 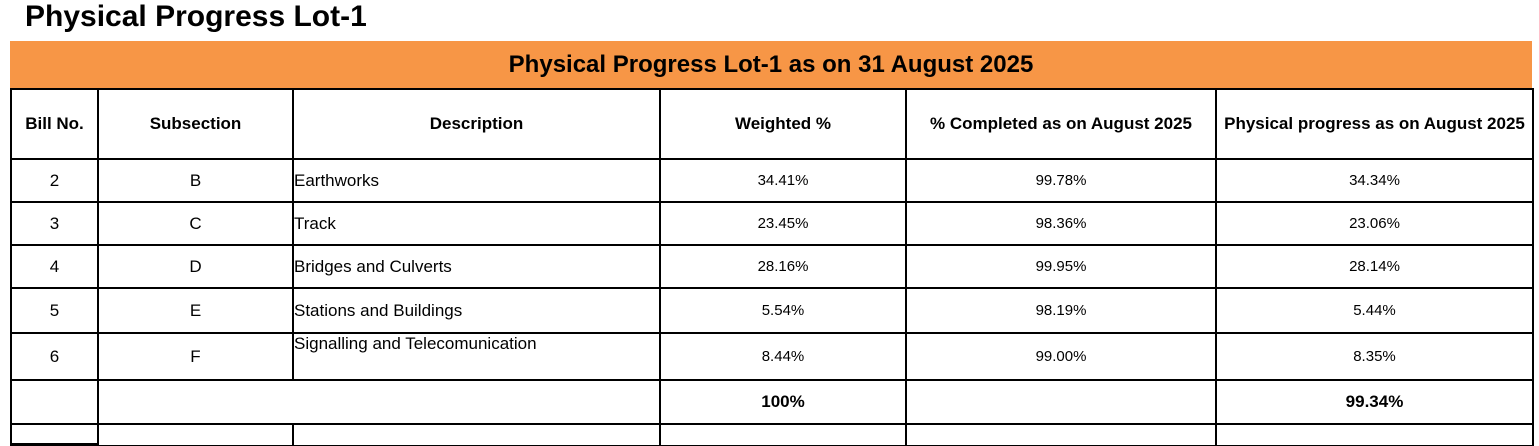 What do you see at coordinates (195, 124) in the screenshot?
I see `header-cell-subsection: Subsection` at bounding box center [195, 124].